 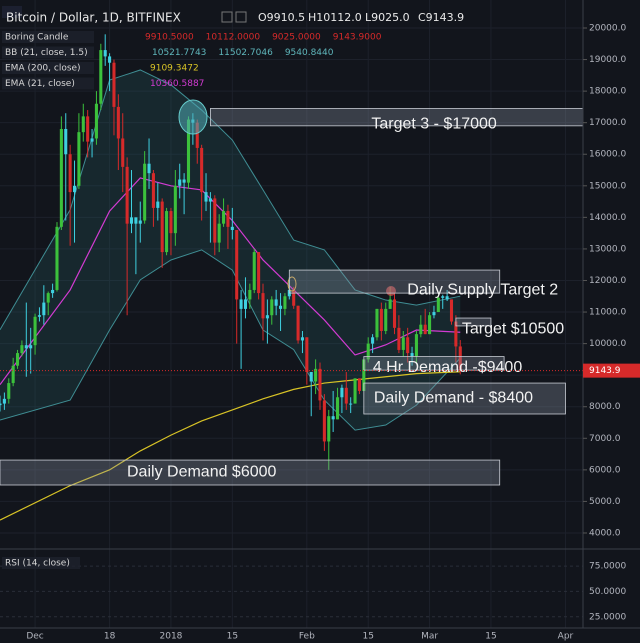 What do you see at coordinates (611, 370) in the screenshot?
I see `last-price-box` at bounding box center [611, 370].